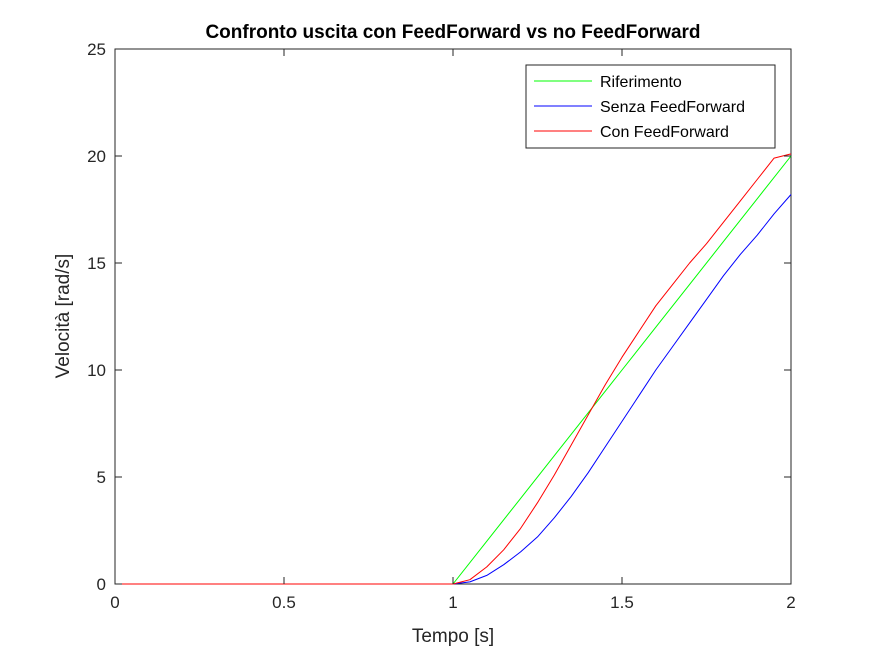  What do you see at coordinates (96, 370) in the screenshot?
I see `y-tick-label: 10` at bounding box center [96, 370].